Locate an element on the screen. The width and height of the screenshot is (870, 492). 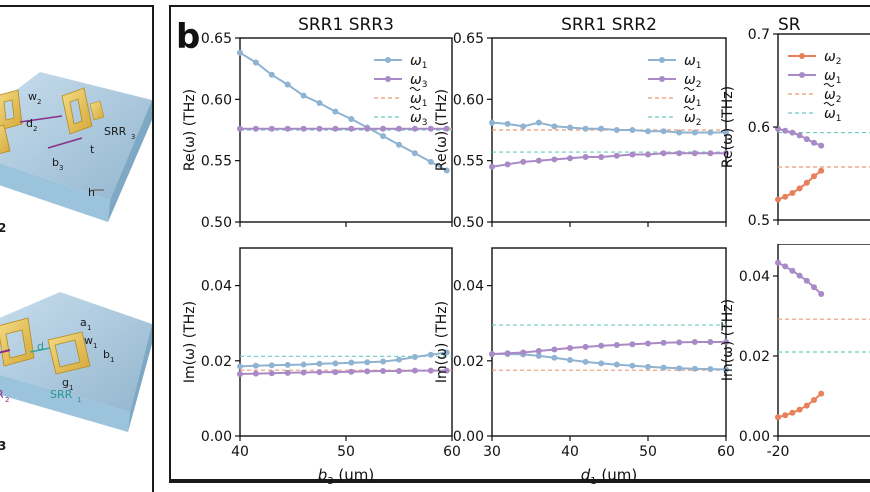
panel-label: b is located at coordinates (188, 37).